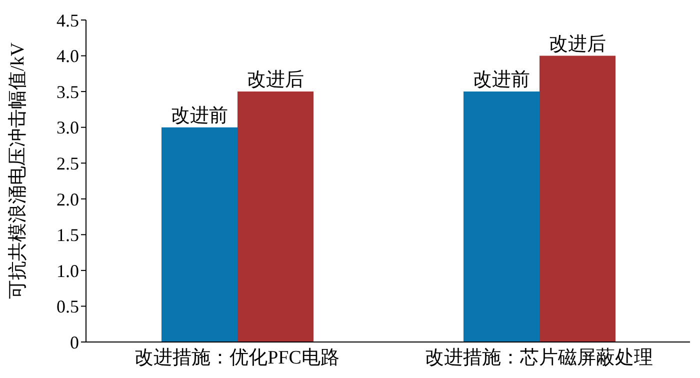 This screenshot has width=700, height=378. Describe the element at coordinates (199, 115) in the screenshot. I see `series-label: 改进前` at that location.